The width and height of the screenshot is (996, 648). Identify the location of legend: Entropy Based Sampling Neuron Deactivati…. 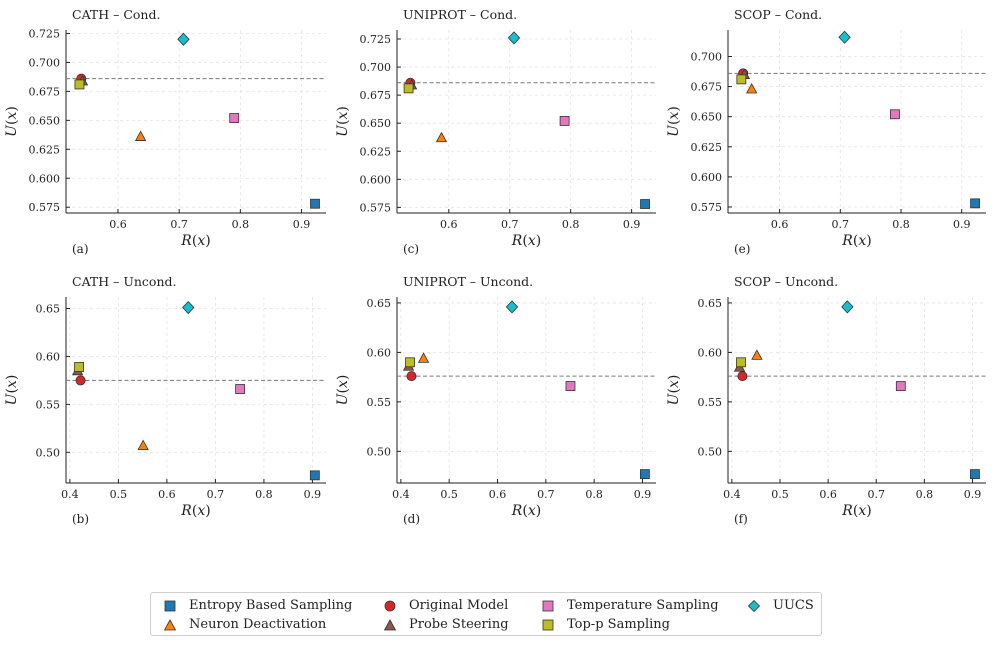
(486, 614).